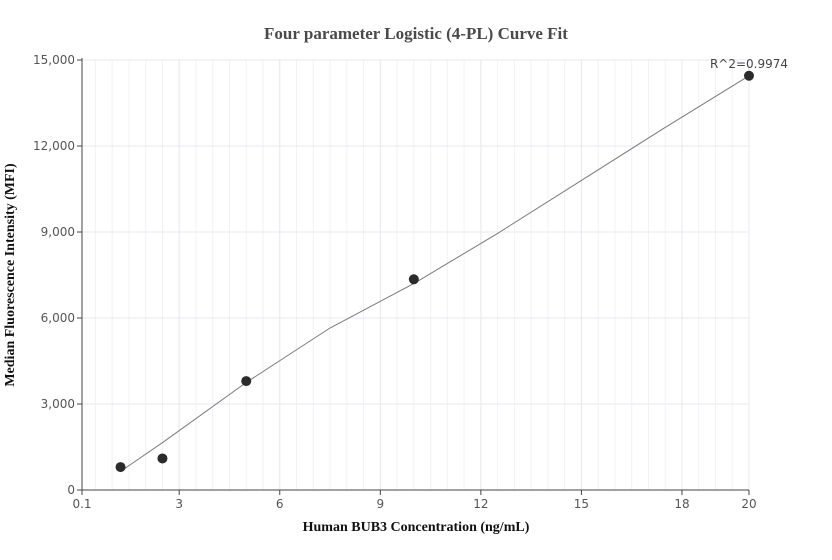  Describe the element at coordinates (71, 490) in the screenshot. I see `y-tick-label: 0` at that location.